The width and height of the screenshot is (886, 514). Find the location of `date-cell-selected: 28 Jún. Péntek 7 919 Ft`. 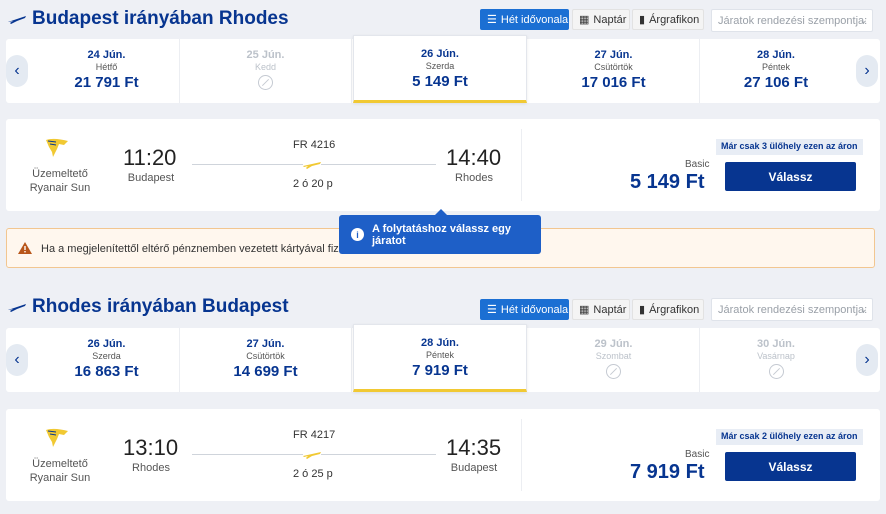

date-cell-selected: 28 Jún. Péntek 7 919 Ft is located at coordinates (440, 358).